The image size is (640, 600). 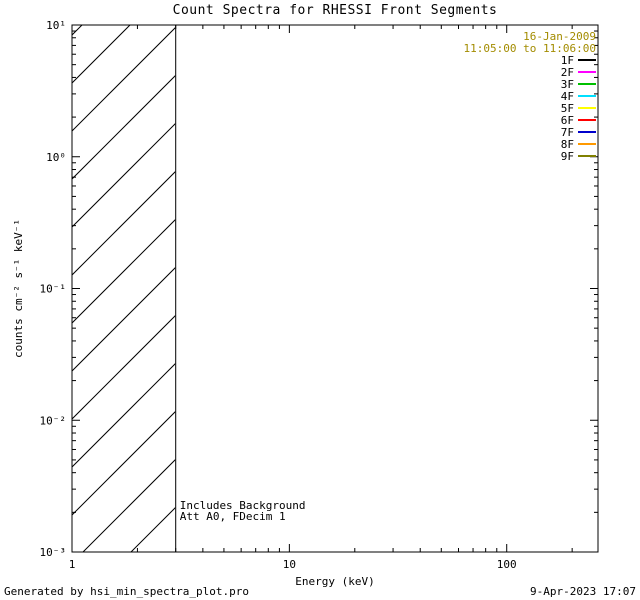 What do you see at coordinates (567, 108) in the screenshot?
I see `legend-entry-label: 5F` at bounding box center [567, 108].